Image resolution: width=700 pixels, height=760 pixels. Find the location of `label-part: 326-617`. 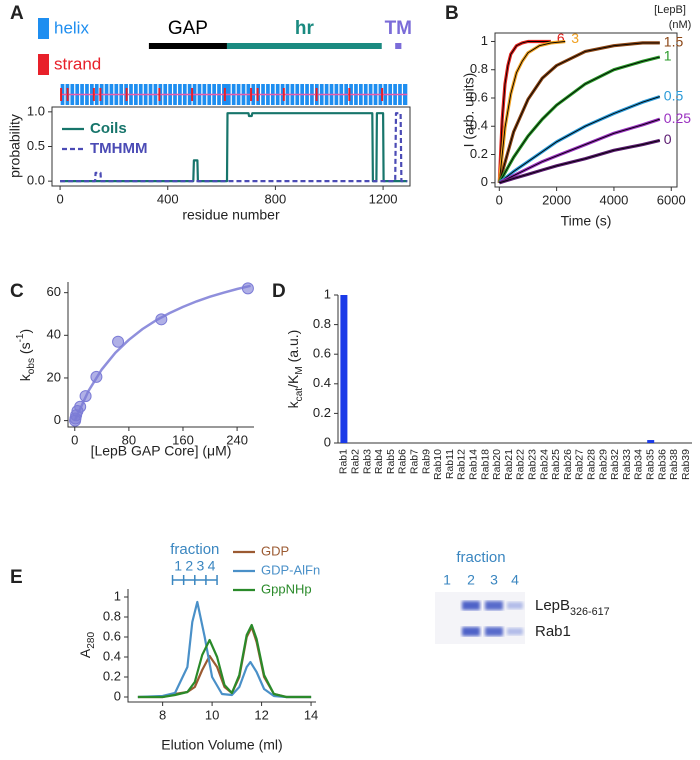

label-part: 326-617 is located at coordinates (590, 612).